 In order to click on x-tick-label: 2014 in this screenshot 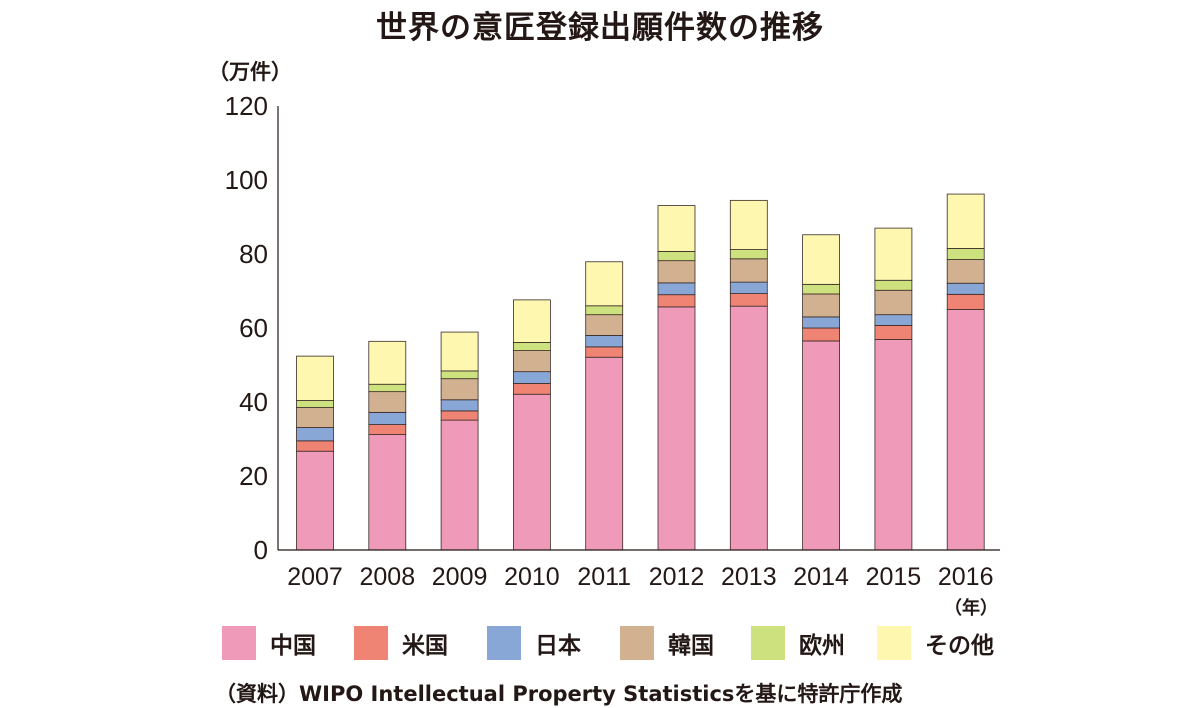, I will do `click(821, 577)`.